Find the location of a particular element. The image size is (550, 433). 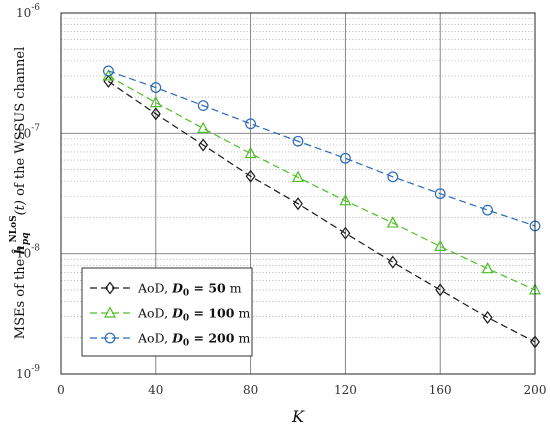

x-tick-label: 0 is located at coordinates (61, 390).